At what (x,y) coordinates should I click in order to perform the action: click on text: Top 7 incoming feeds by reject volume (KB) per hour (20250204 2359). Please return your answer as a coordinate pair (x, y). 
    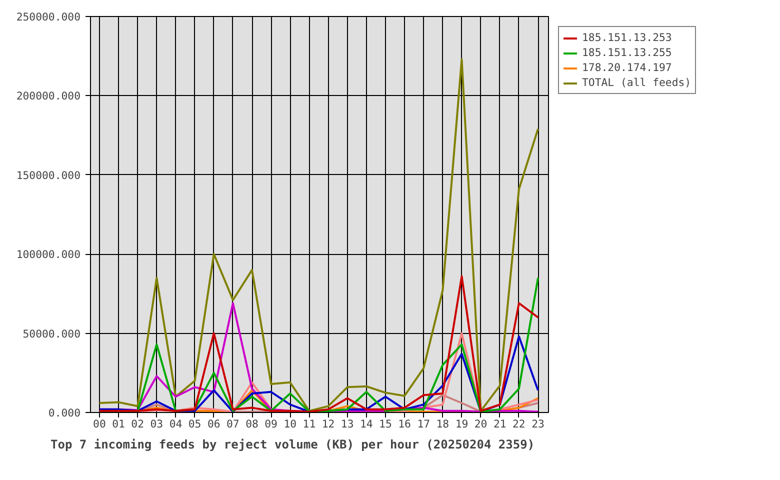
    Looking at the image, I should click on (292, 445).